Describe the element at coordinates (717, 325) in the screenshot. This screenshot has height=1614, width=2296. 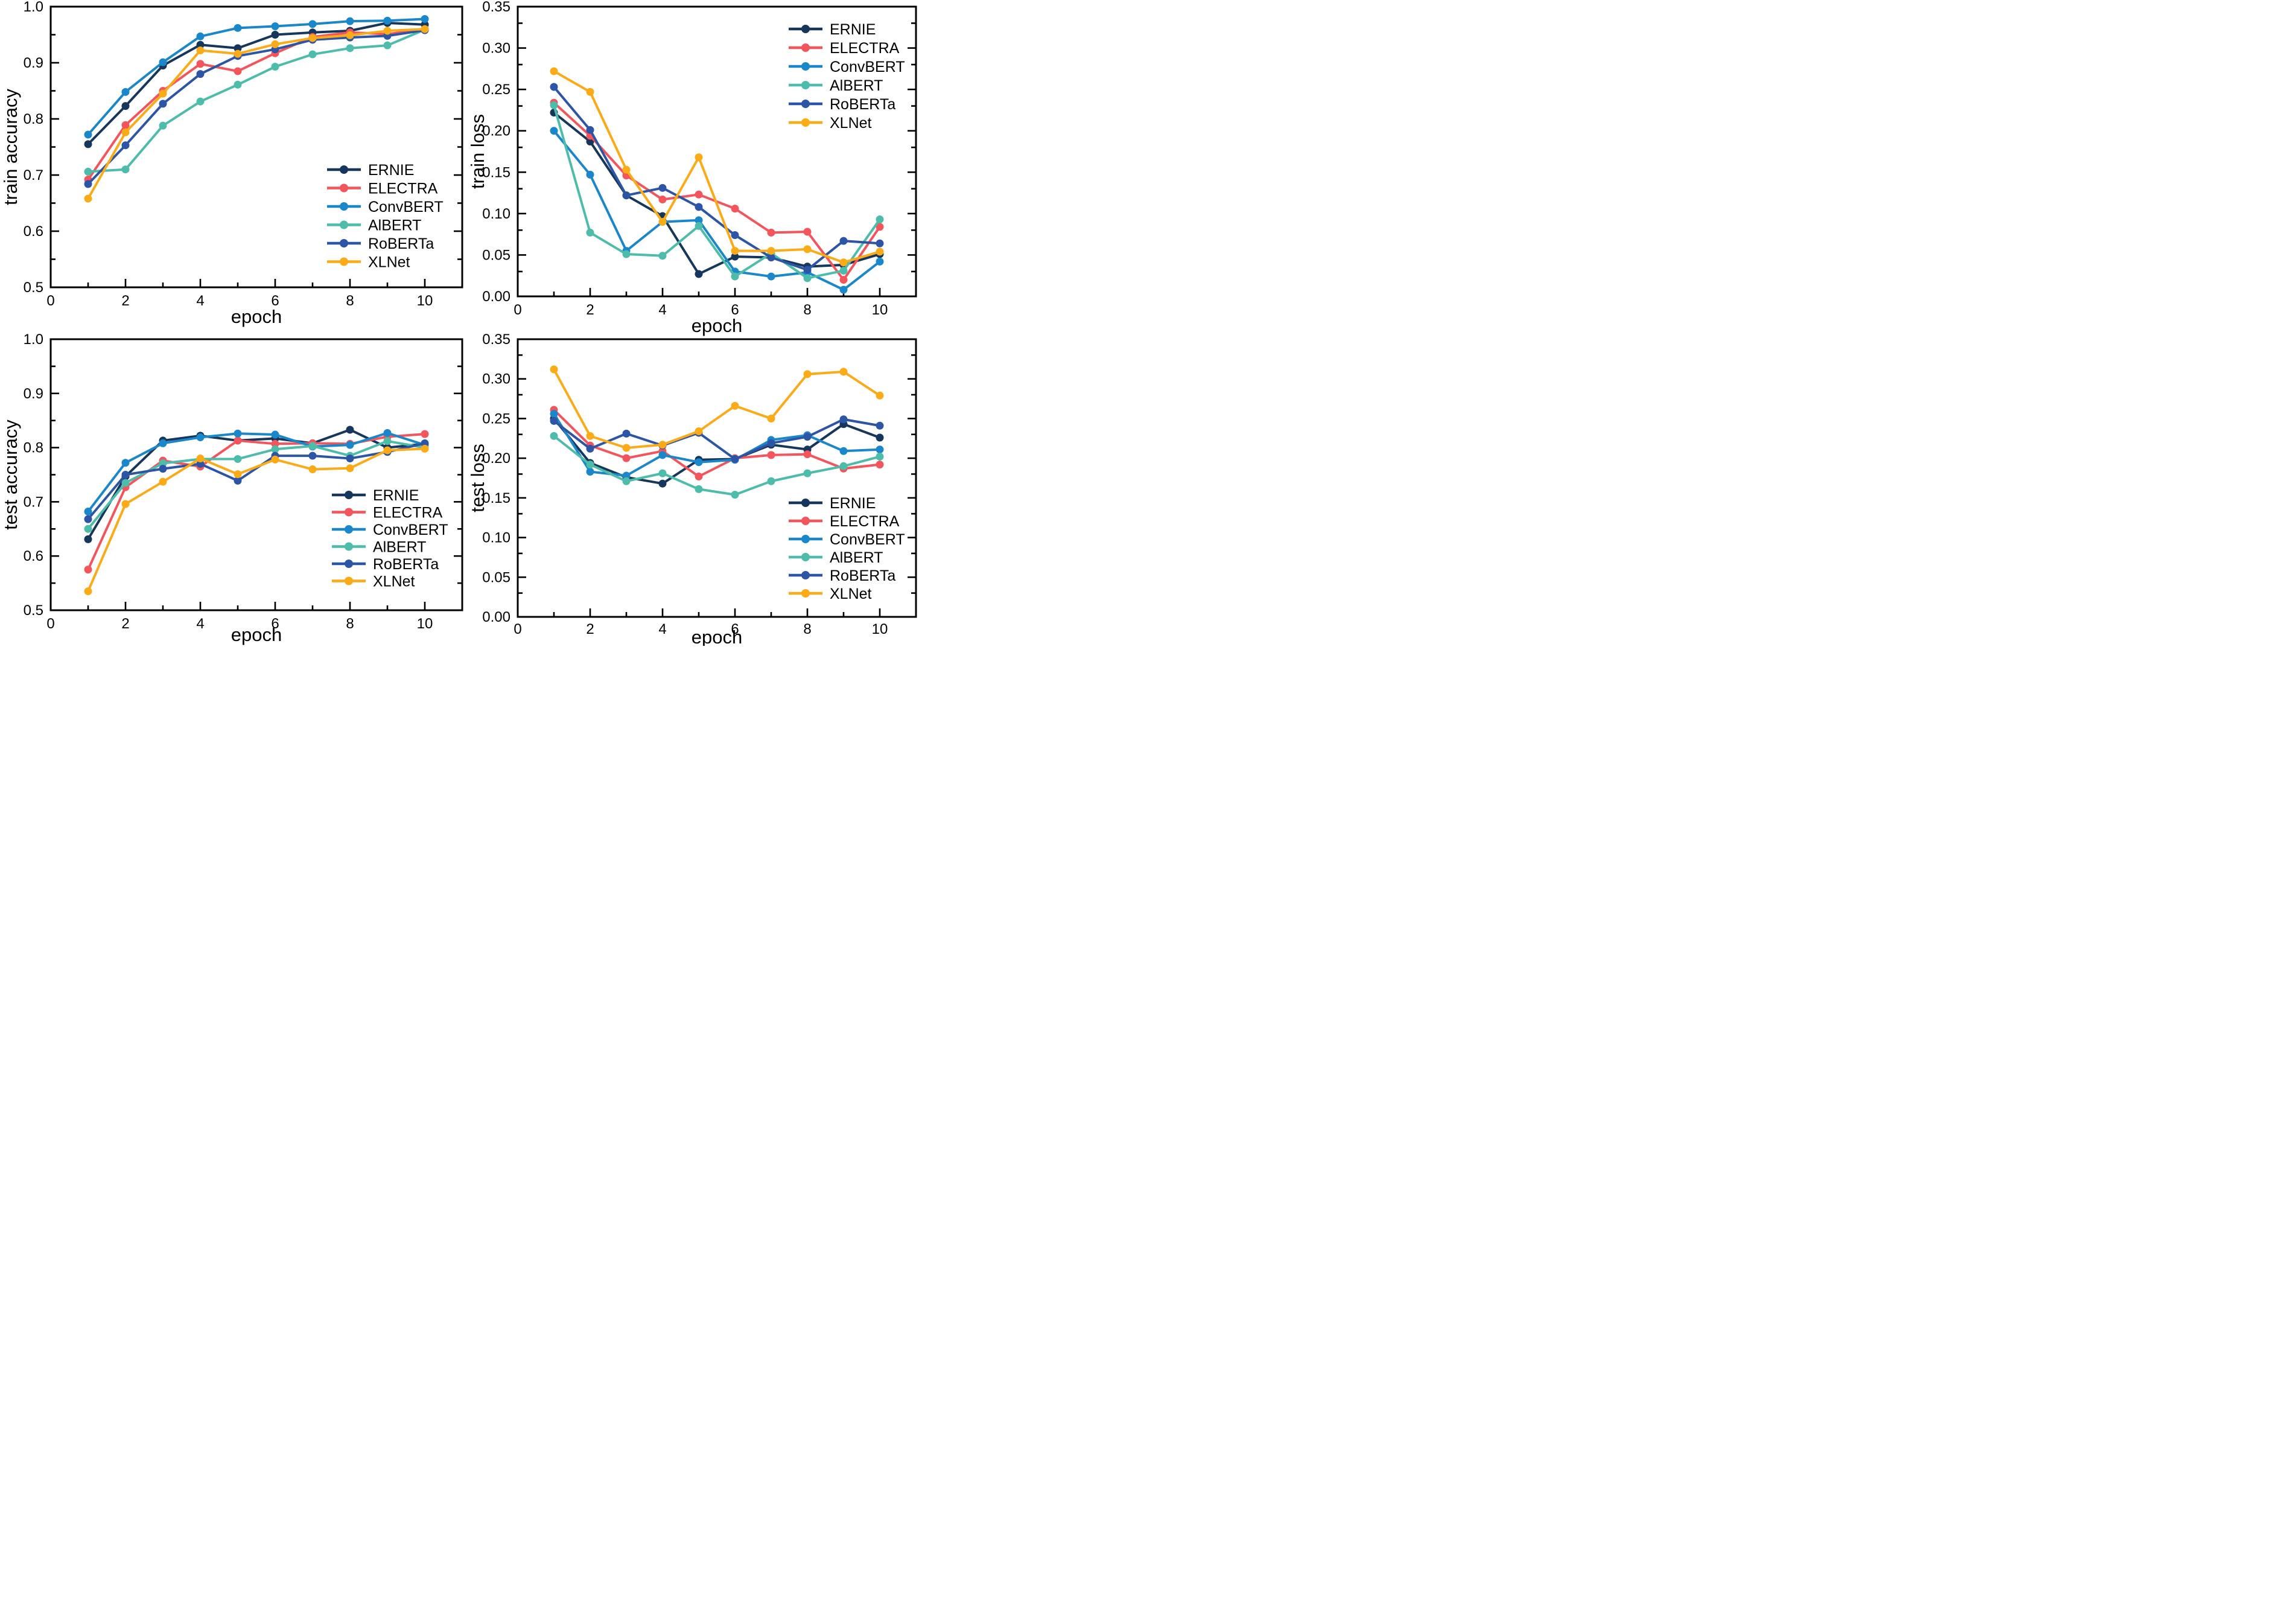
I see `x-axis-title: epoch` at that location.